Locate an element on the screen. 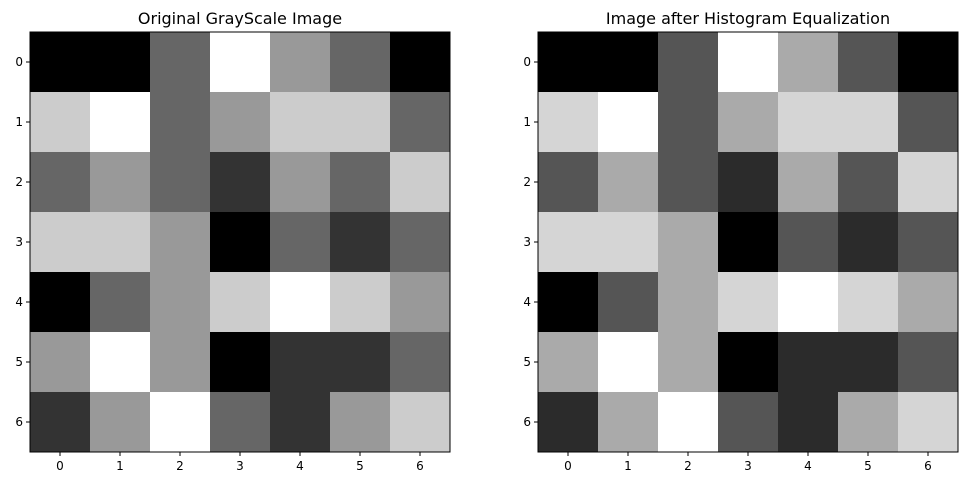 This screenshot has height=488, width=968. x-tick-label: 2 is located at coordinates (180, 466).